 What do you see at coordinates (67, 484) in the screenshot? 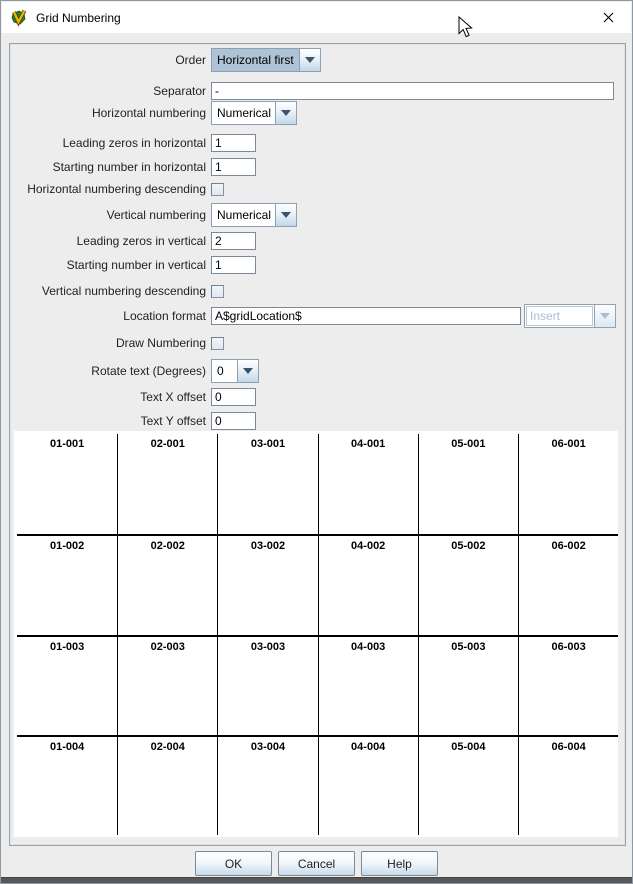
I see `grid-cell: 01-001` at bounding box center [67, 484].